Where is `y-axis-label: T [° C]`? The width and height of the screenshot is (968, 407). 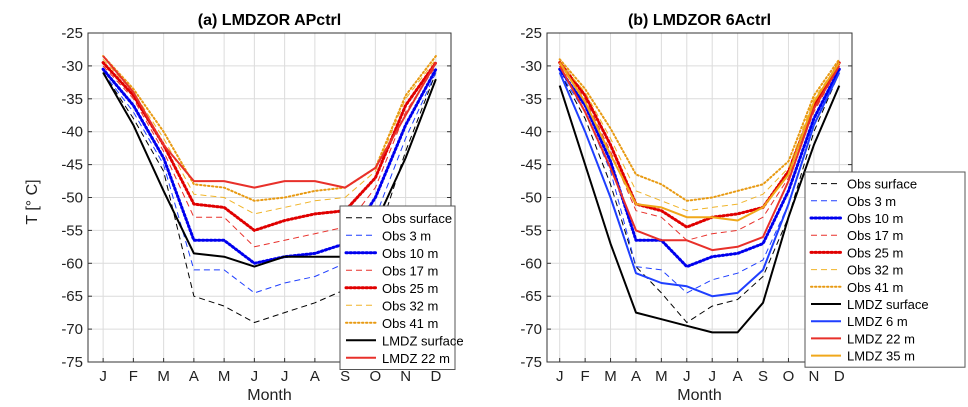 y-axis-label: T [° C] is located at coordinates (32, 201).